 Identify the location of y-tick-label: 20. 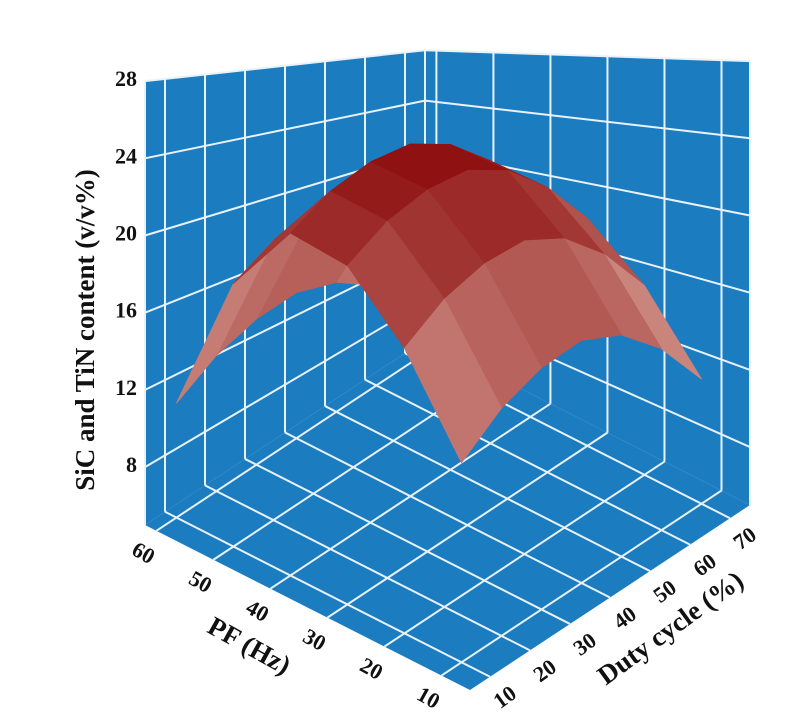
(544, 670).